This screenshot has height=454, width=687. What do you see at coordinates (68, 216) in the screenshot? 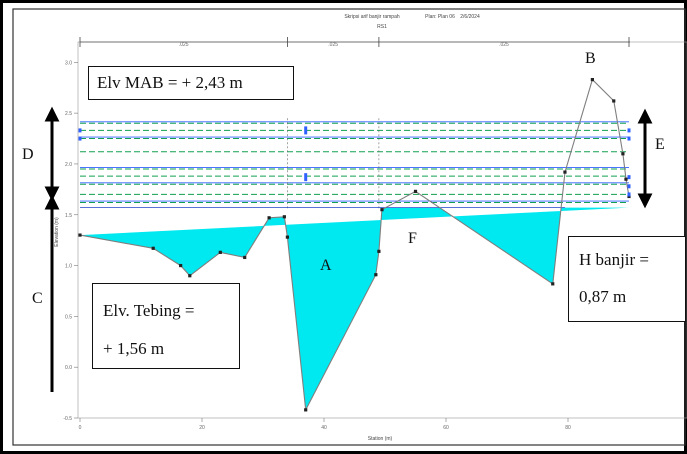
I see `y-tick-label: 1.5` at bounding box center [68, 216].